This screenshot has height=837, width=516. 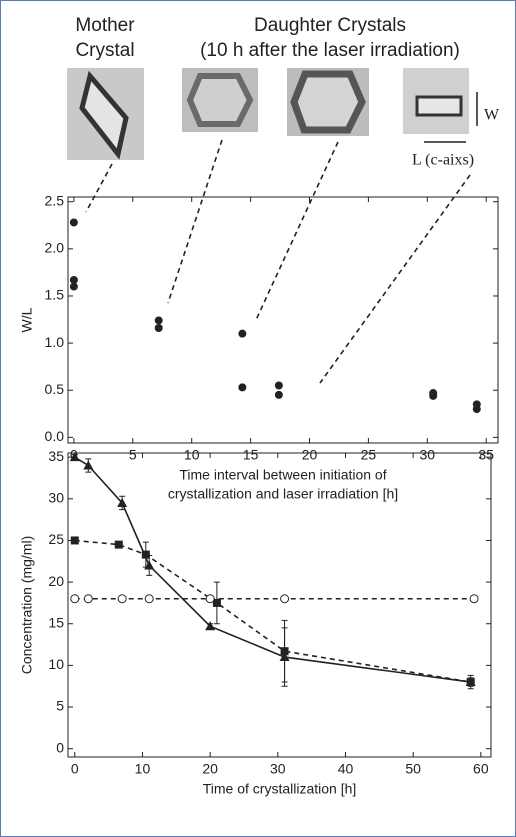 I want to click on x-tick-label: 35, so click(x=486, y=455).